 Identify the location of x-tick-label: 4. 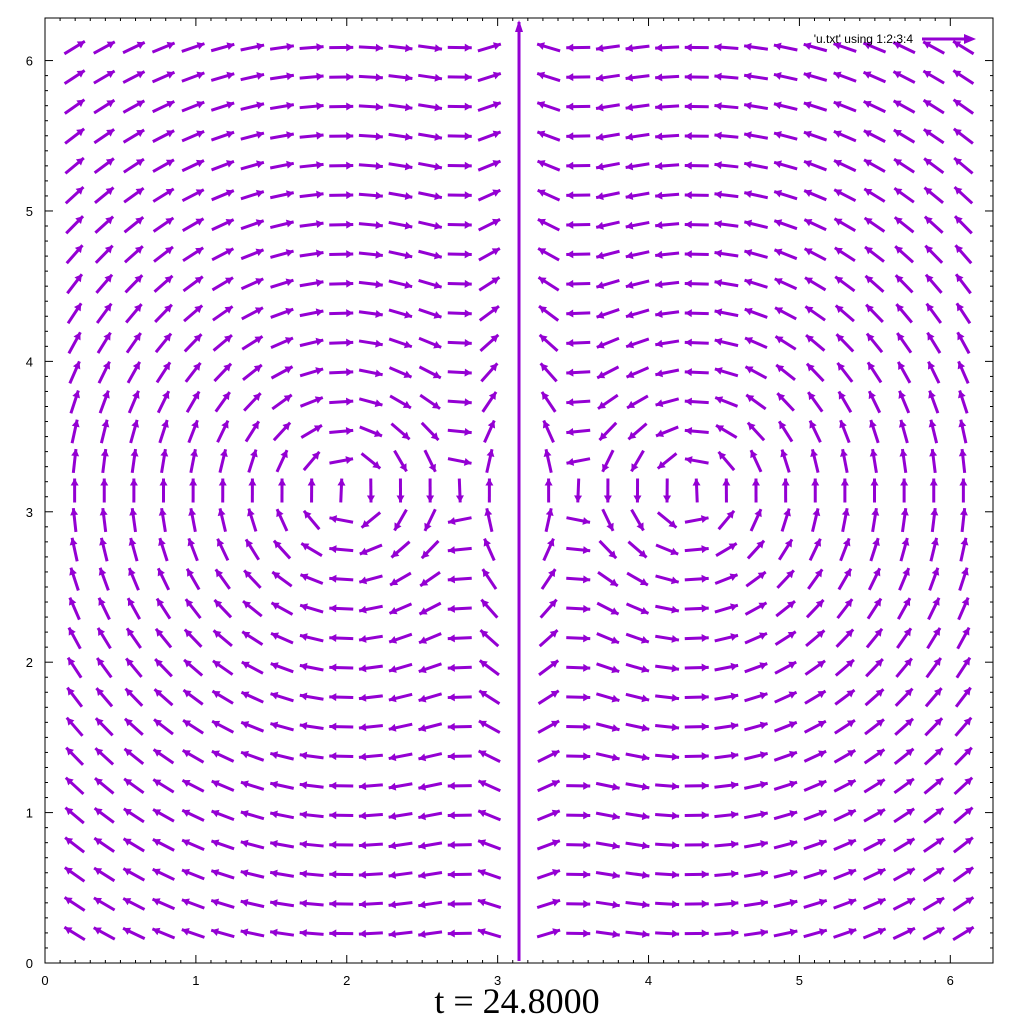
(648, 980).